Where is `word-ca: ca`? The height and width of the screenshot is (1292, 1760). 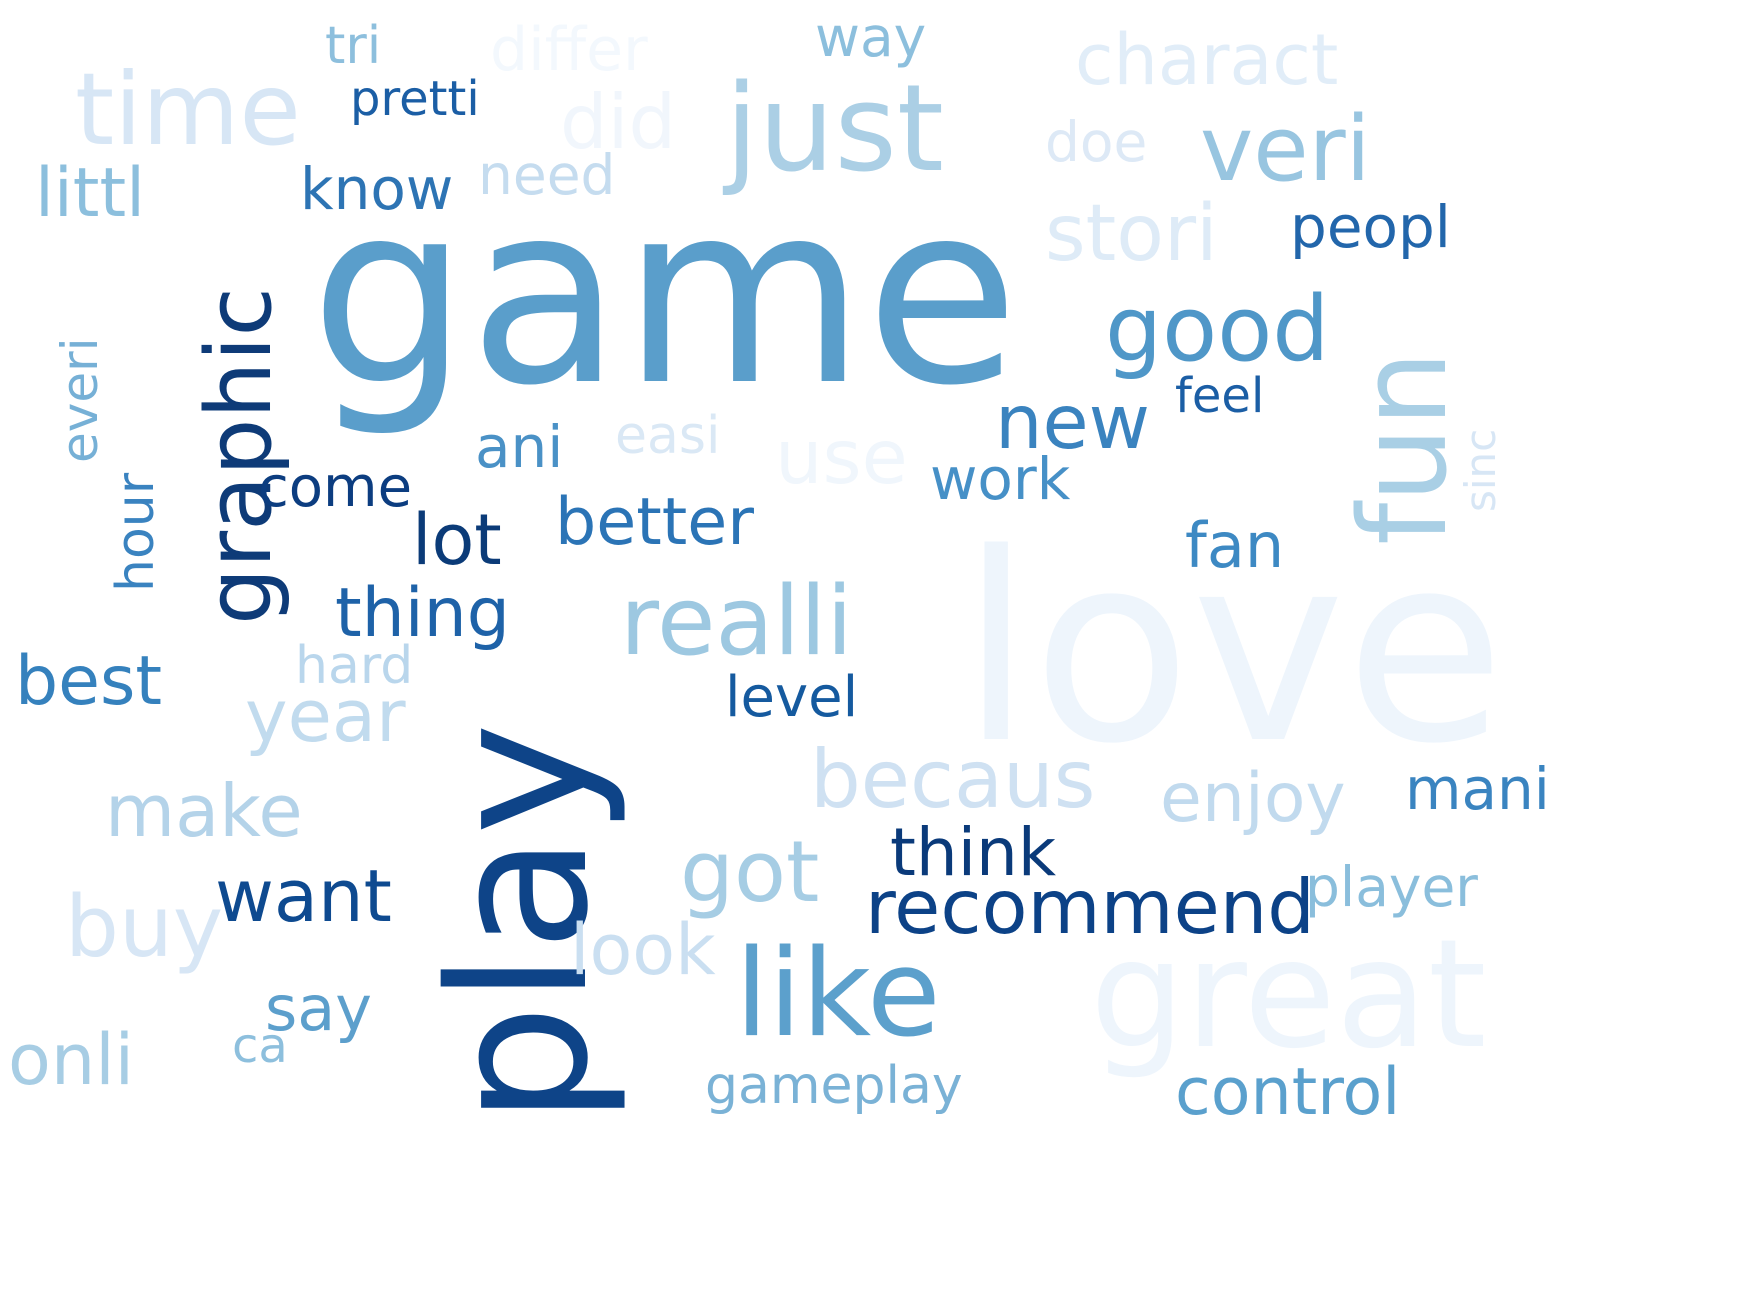 word-ca: ca is located at coordinates (260, 1046).